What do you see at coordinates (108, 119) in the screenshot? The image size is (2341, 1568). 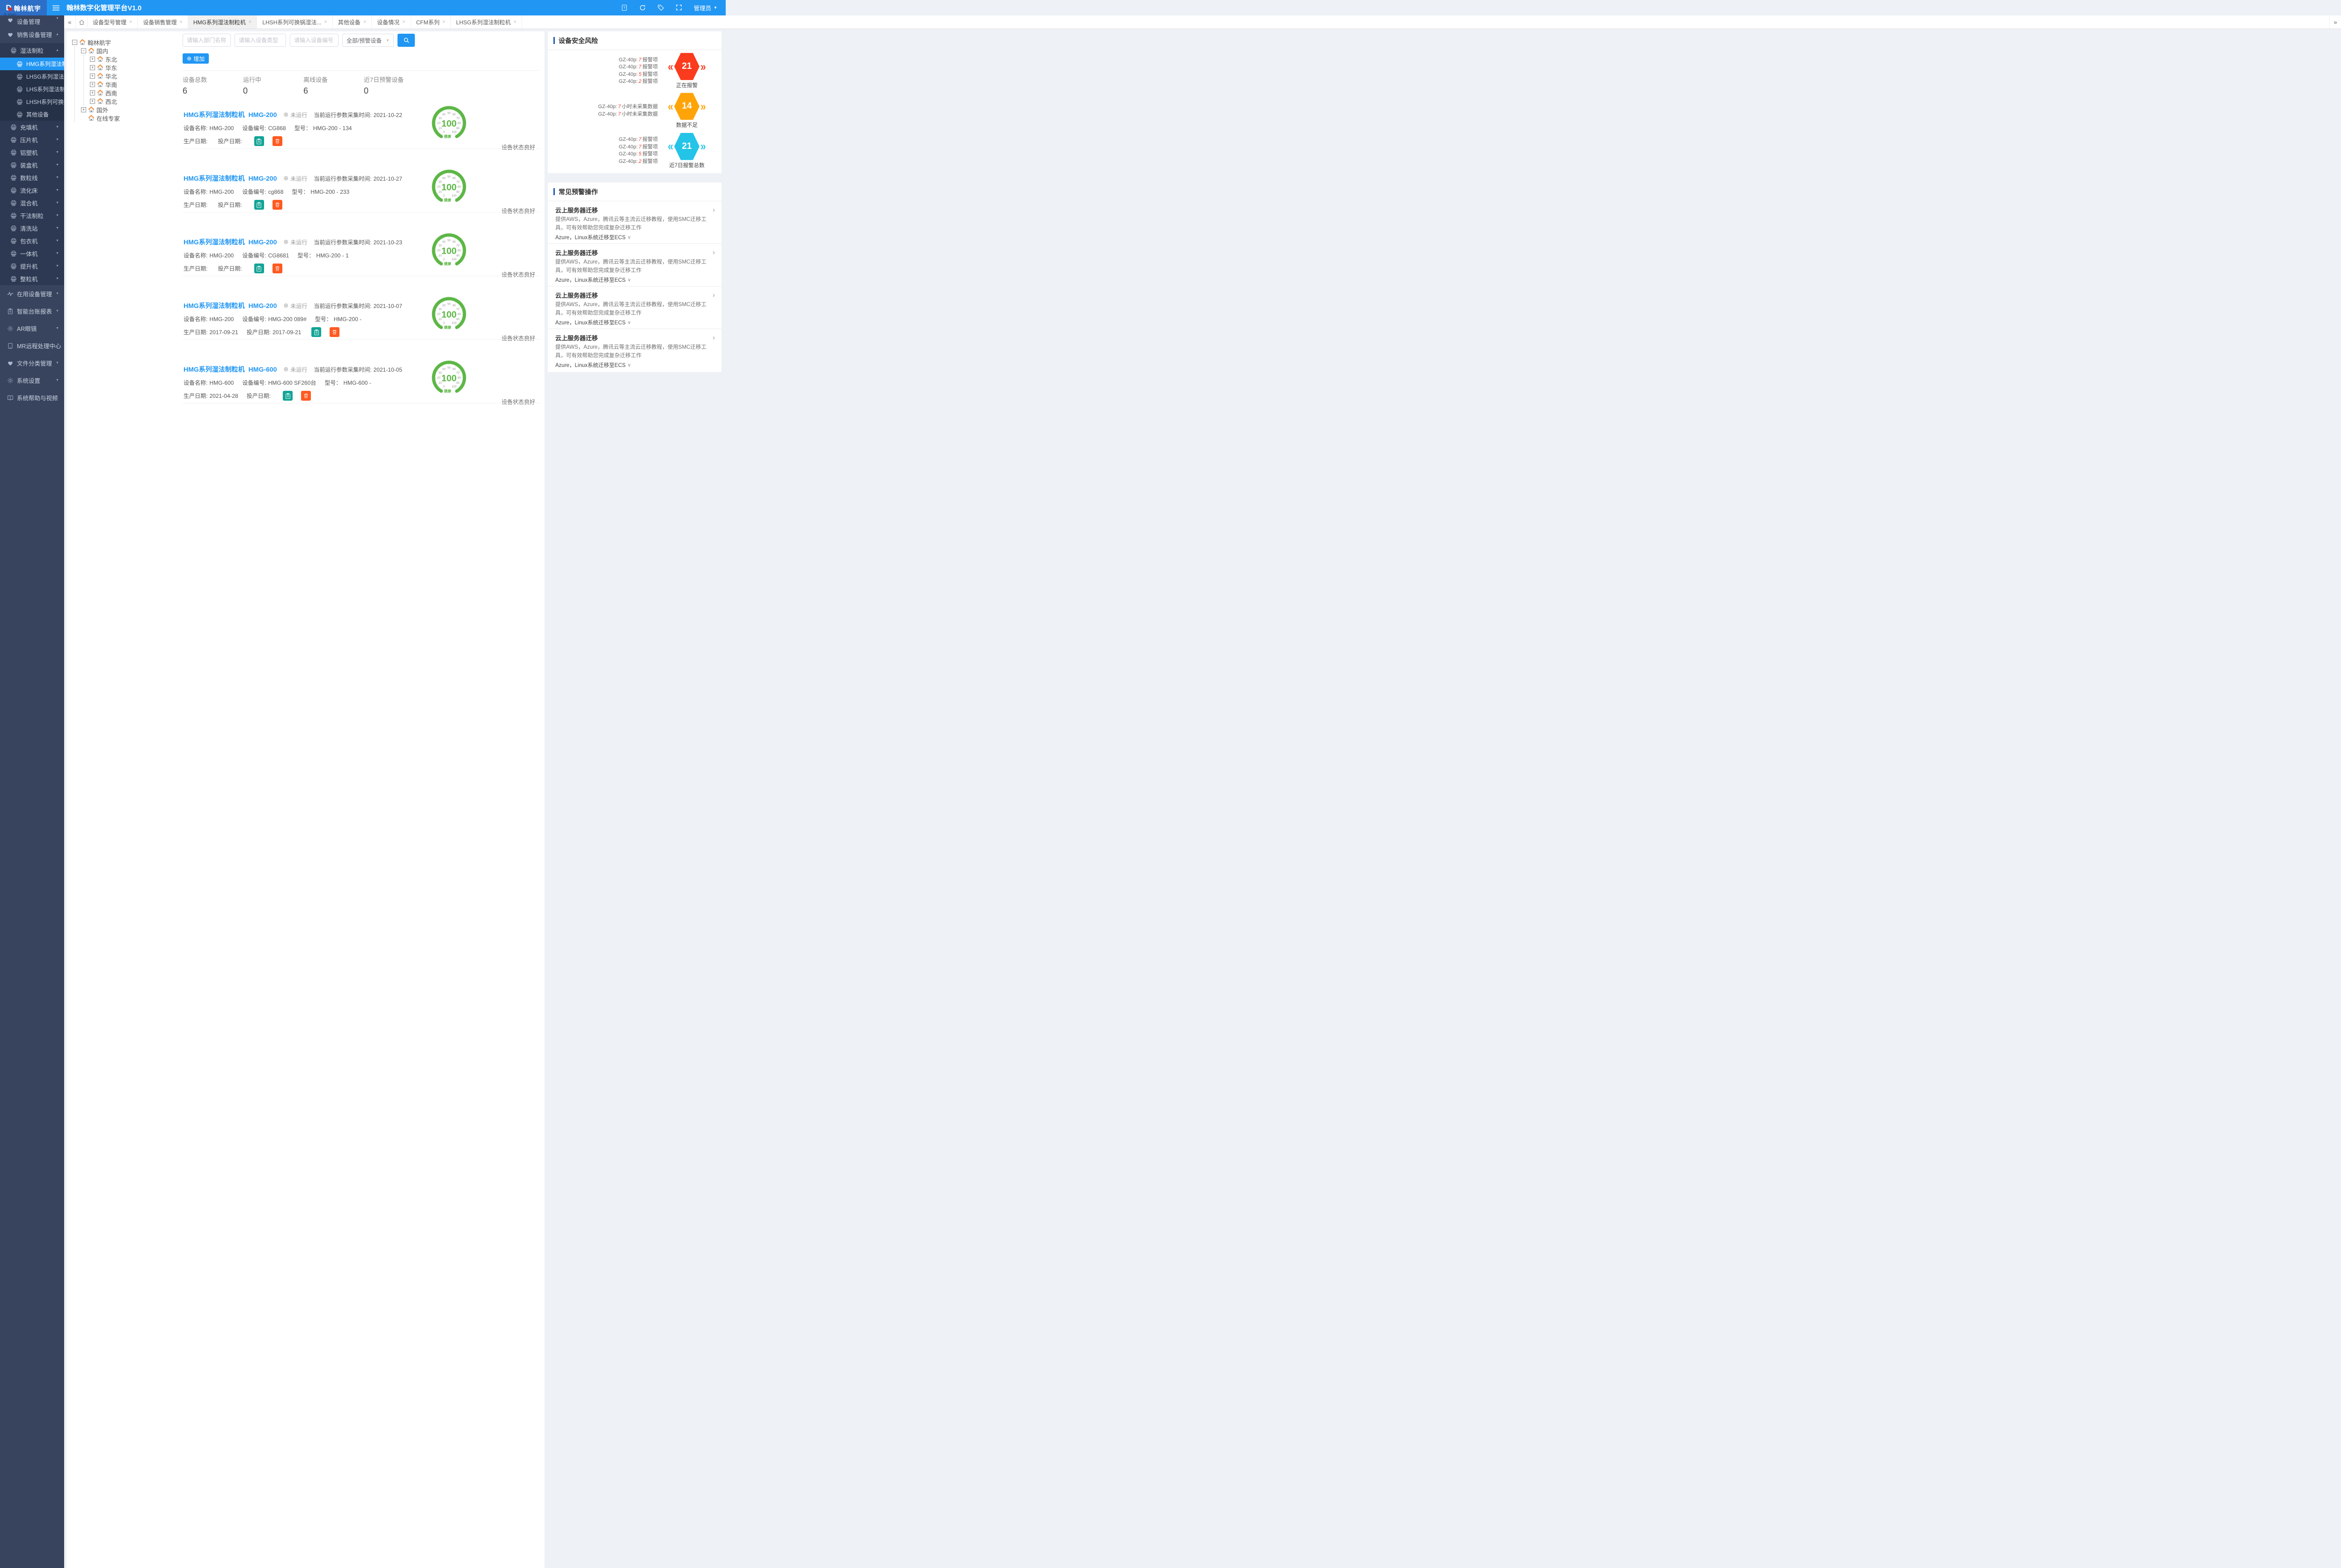 I see `tree-item-label: 在线专家` at bounding box center [108, 119].